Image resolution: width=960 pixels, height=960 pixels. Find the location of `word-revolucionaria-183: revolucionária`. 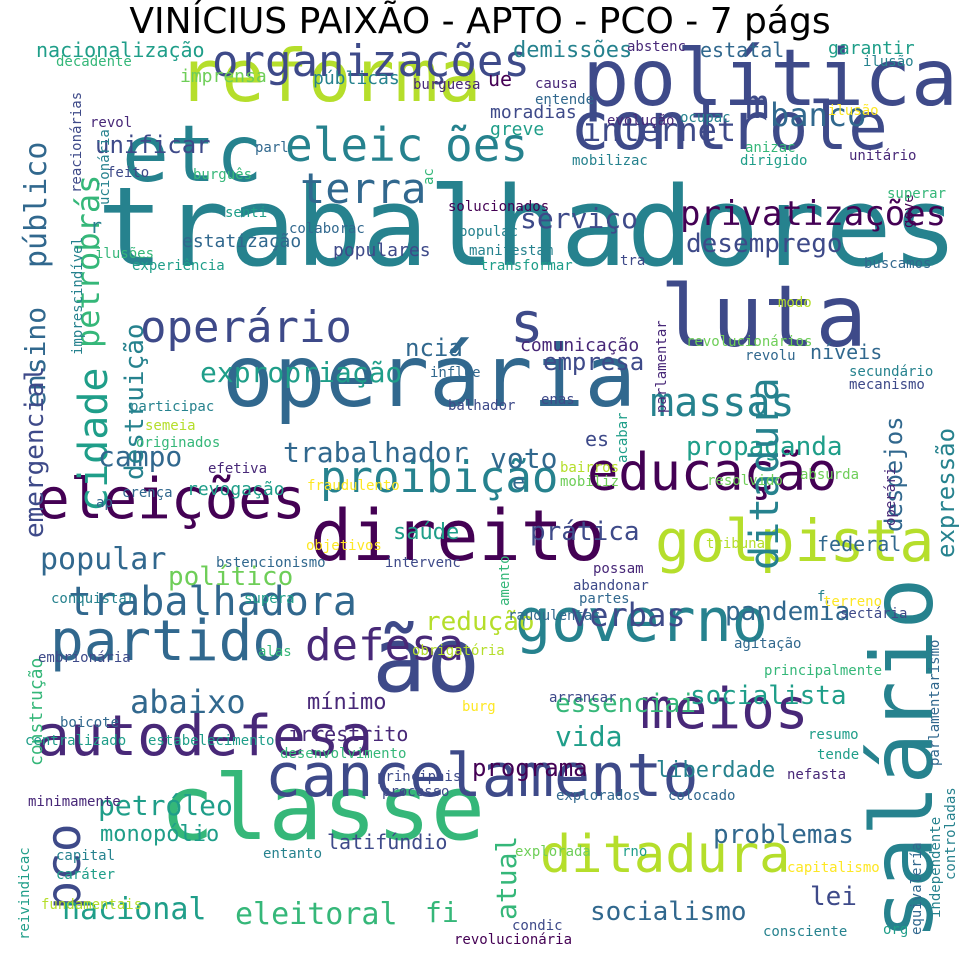

word-revolucionaria-183: revolucionária is located at coordinates (513, 939).